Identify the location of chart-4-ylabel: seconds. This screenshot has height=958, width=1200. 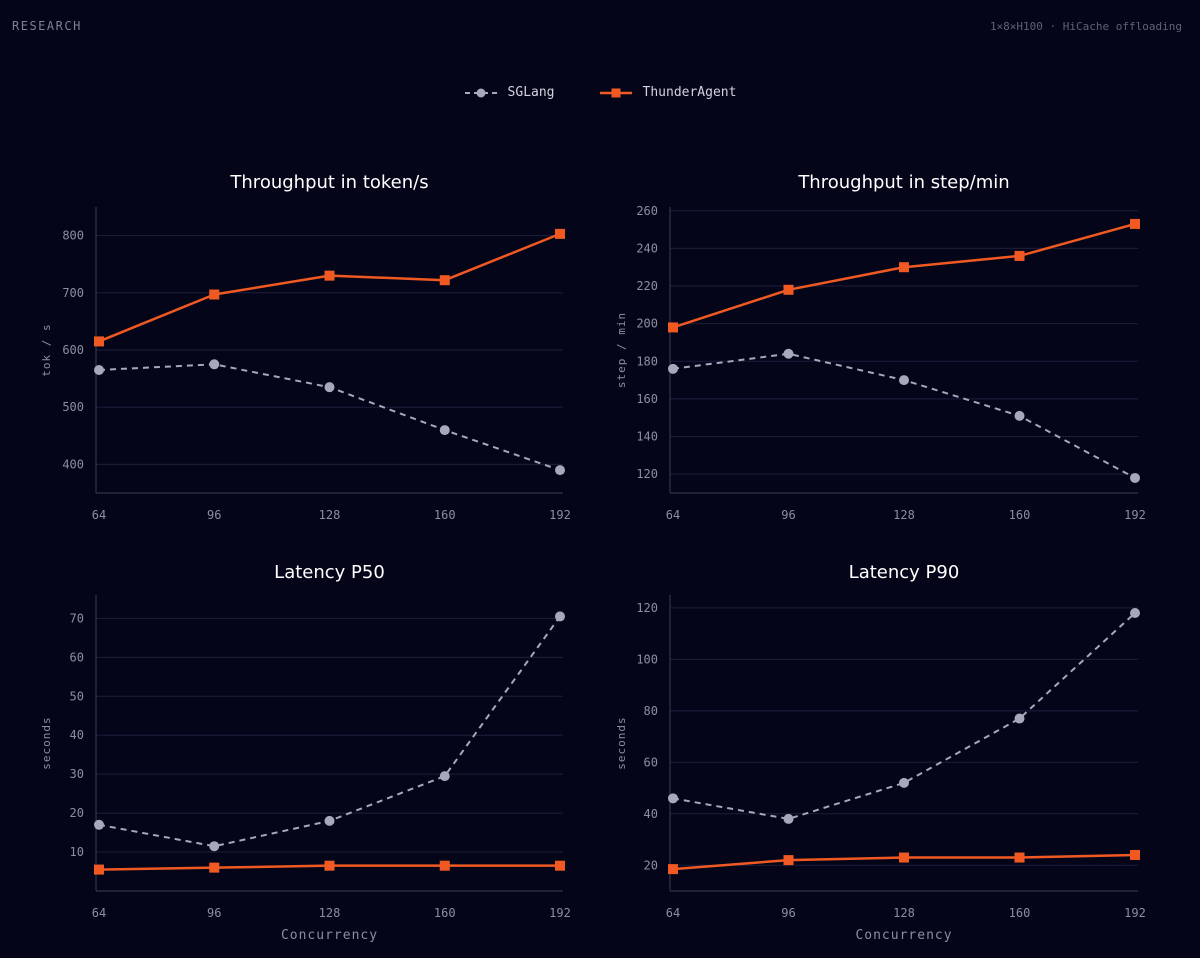
(621, 742).